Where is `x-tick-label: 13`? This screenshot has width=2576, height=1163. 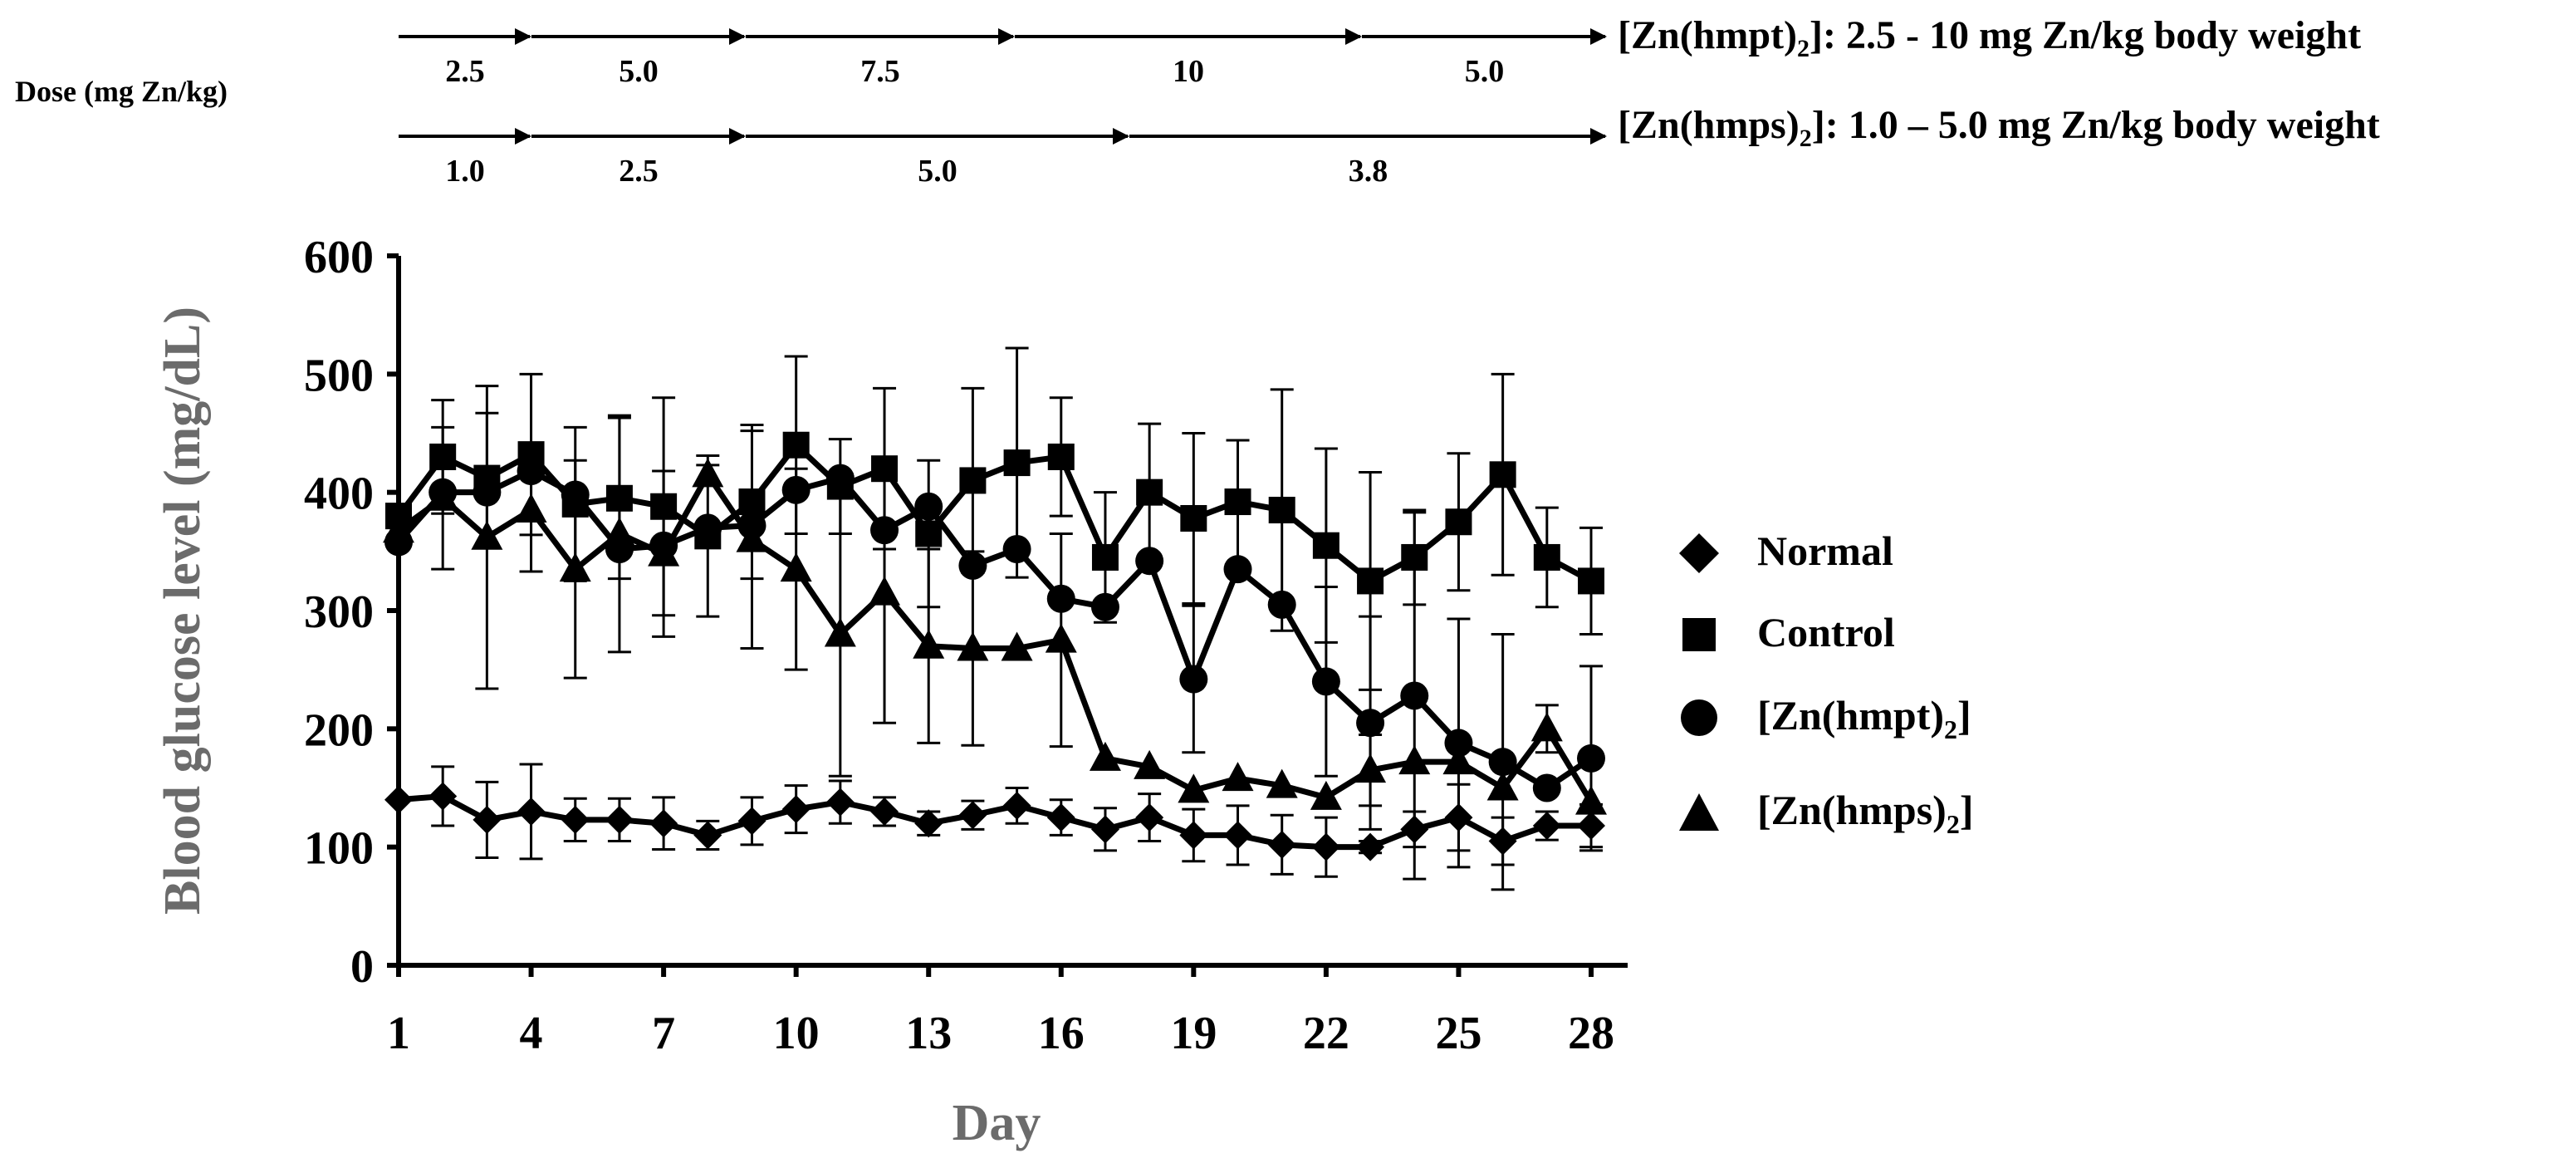
x-tick-label: 13 is located at coordinates (929, 1033).